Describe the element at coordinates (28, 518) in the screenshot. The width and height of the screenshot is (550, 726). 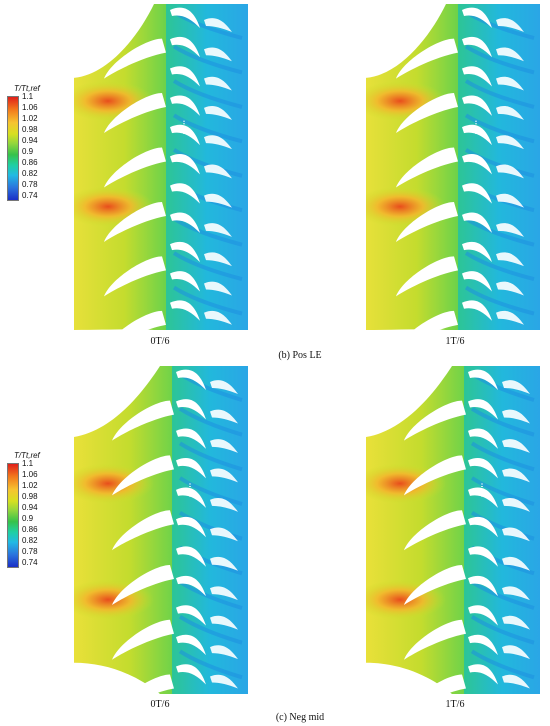
I see `legend-tick: 0.9` at that location.